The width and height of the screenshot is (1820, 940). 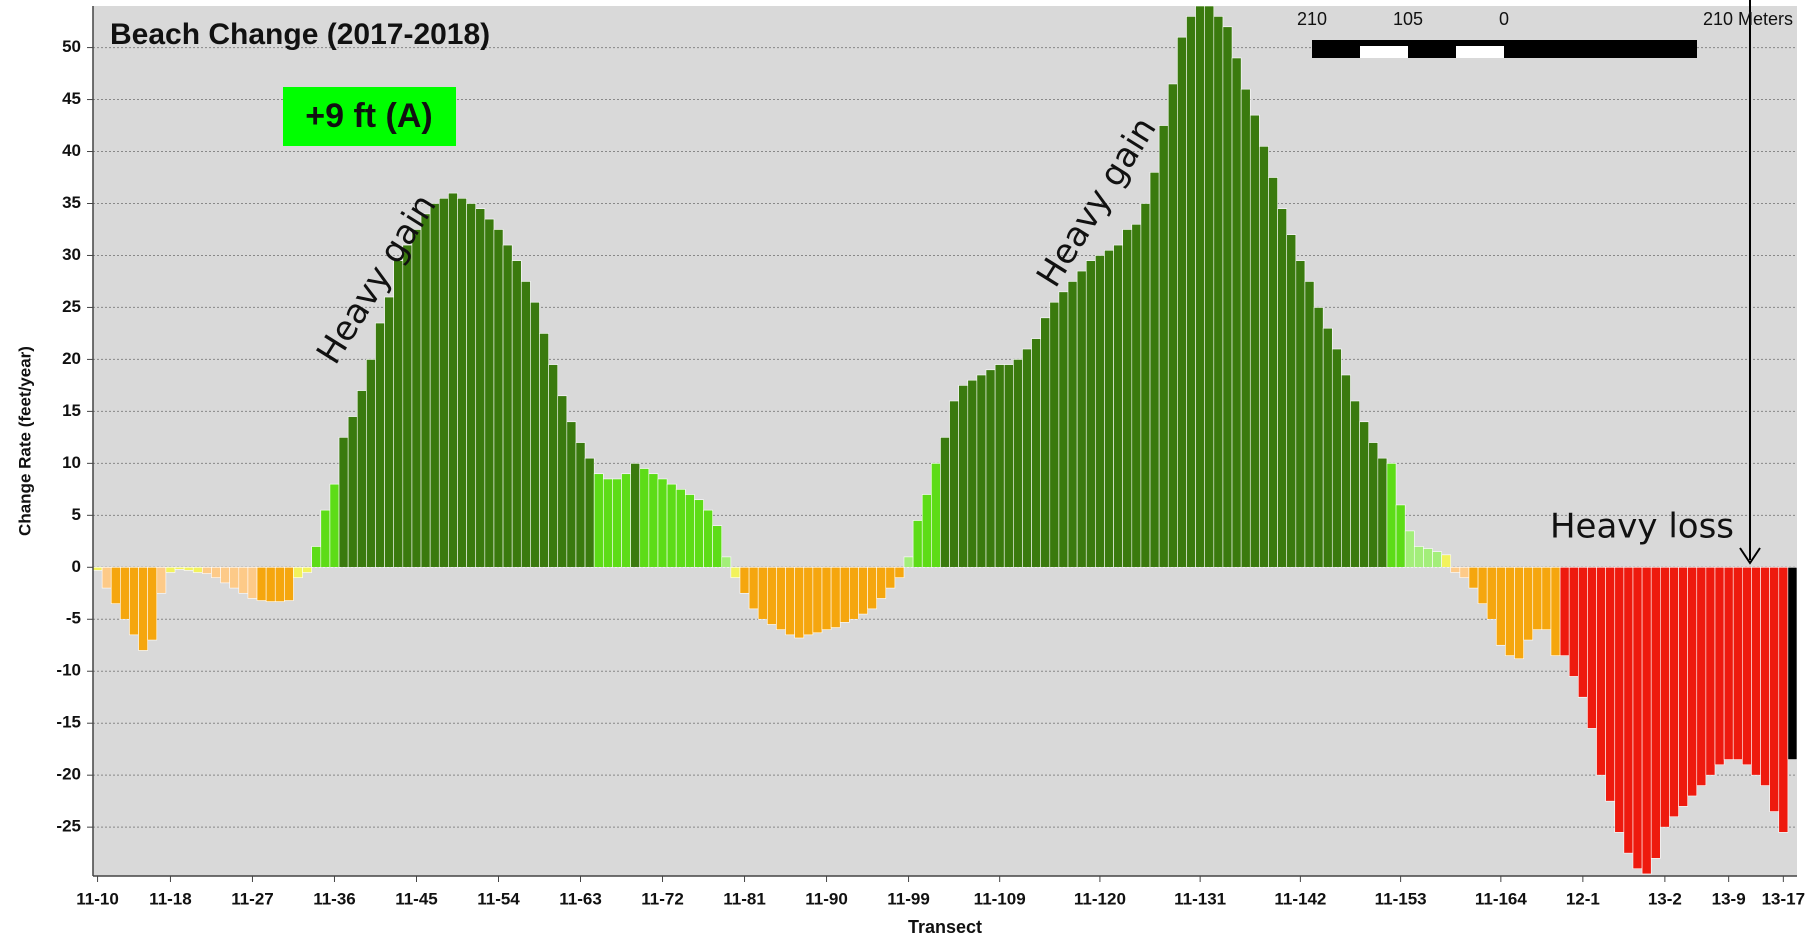 I want to click on x-tick-label: 11-109, so click(x=1000, y=898).